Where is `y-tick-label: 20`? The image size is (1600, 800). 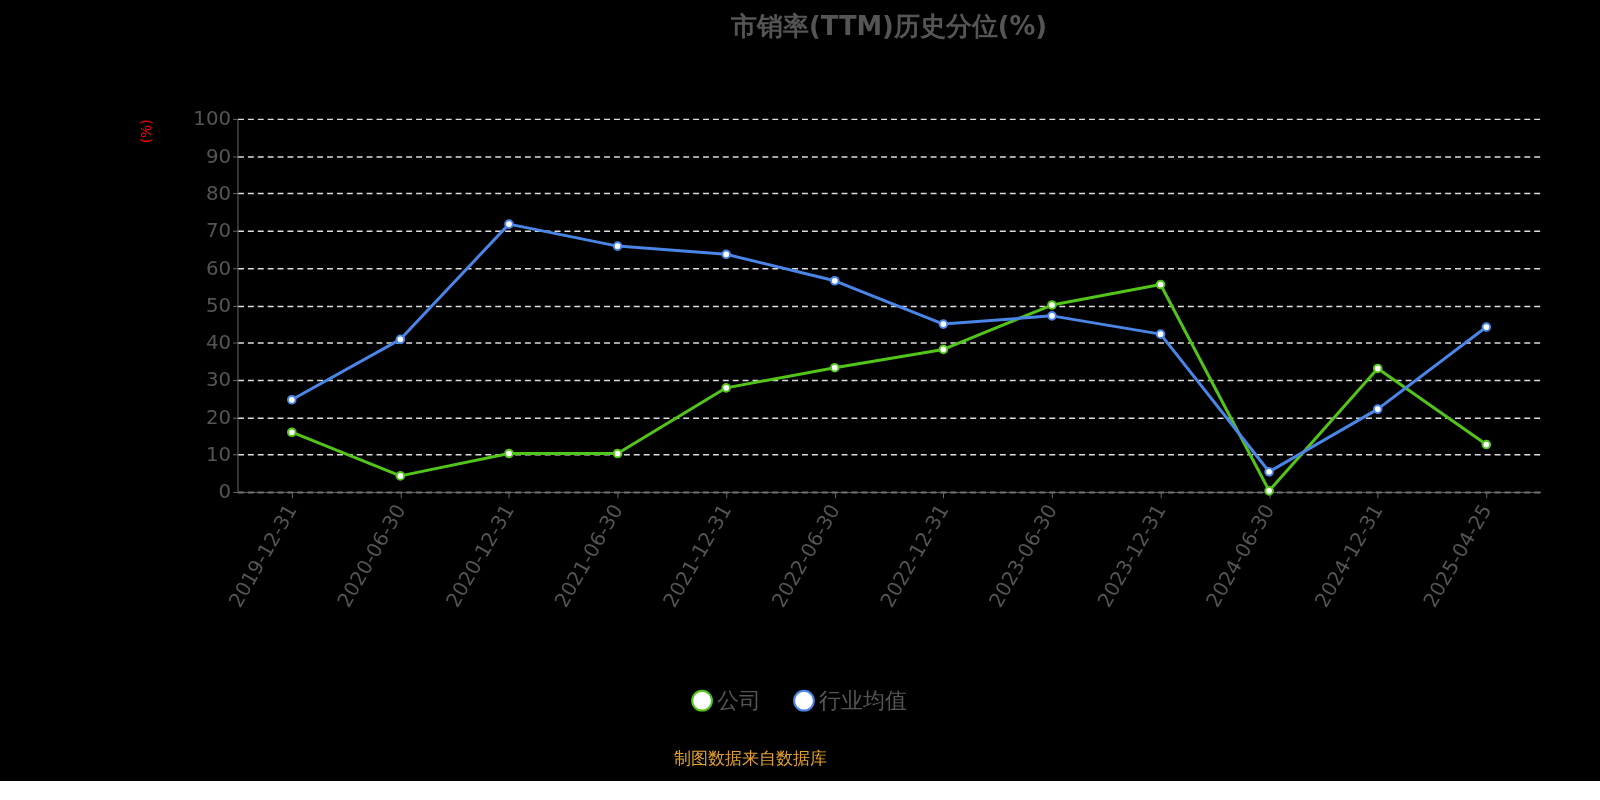 y-tick-label: 20 is located at coordinates (218, 417).